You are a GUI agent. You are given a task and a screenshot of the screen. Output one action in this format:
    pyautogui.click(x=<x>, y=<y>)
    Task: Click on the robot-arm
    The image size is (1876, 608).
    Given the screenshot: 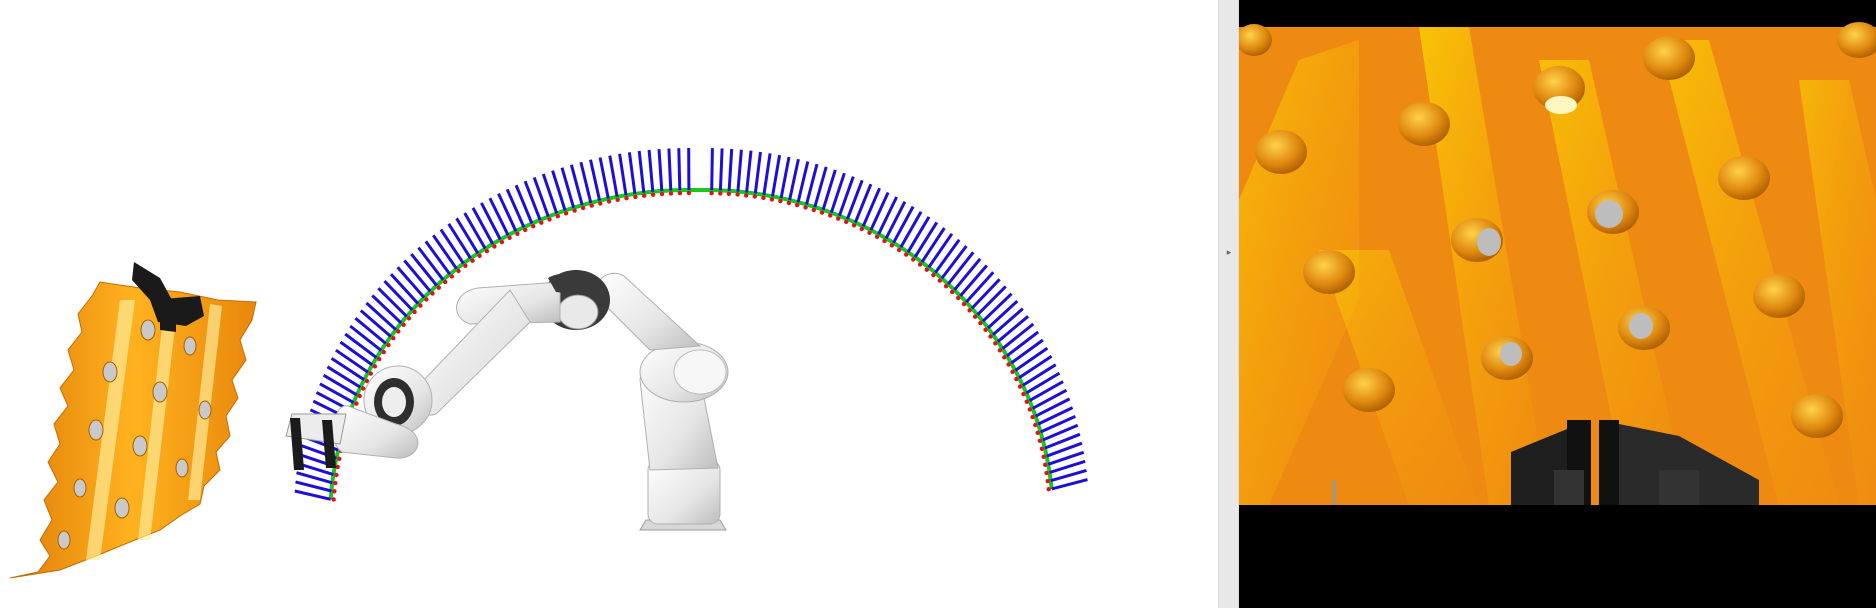 What is the action you would take?
    pyautogui.click(x=507, y=400)
    